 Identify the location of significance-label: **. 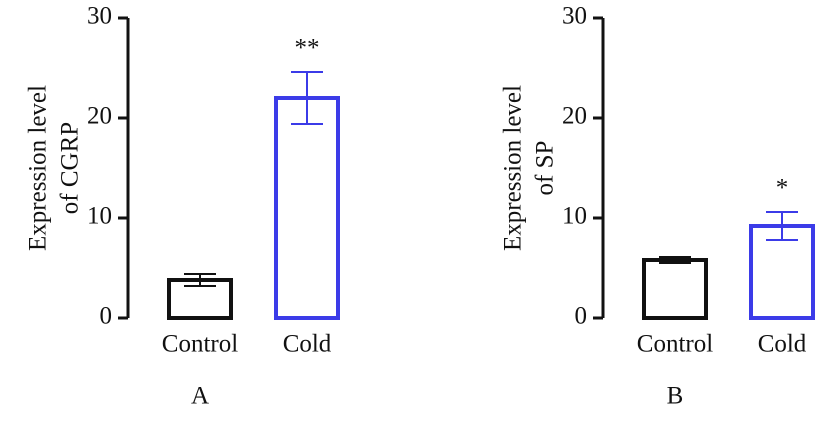
(307, 48).